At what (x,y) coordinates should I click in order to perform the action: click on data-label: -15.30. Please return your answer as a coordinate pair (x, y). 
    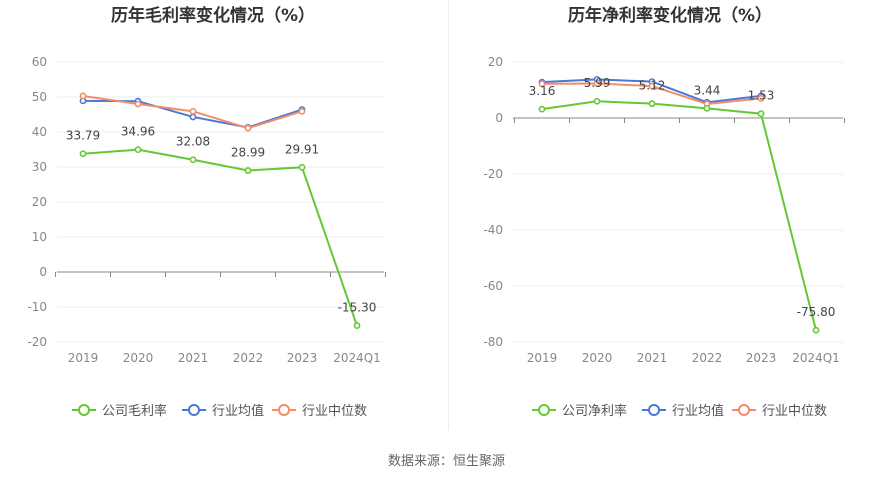
    Looking at the image, I should click on (357, 308).